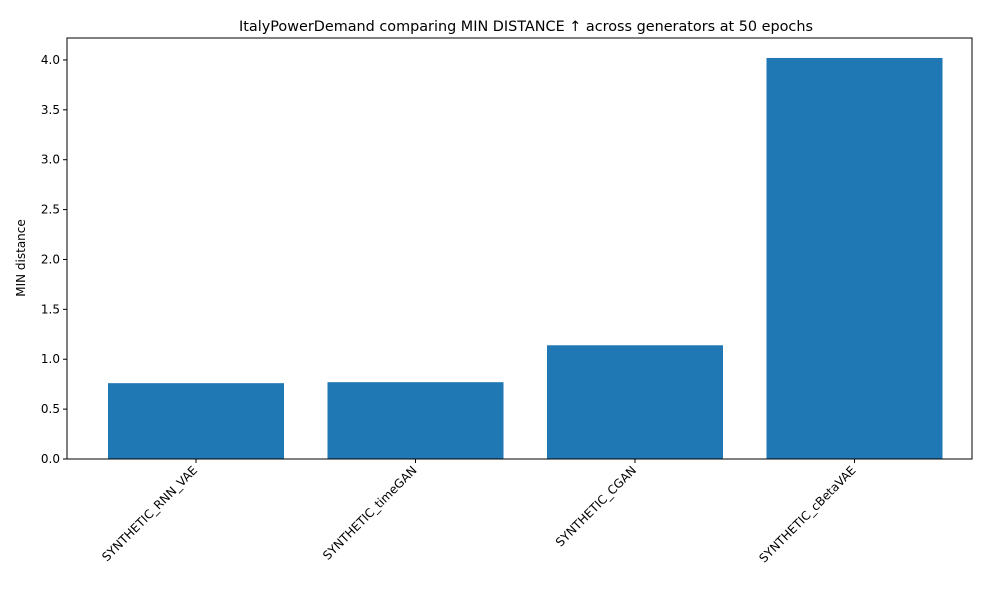 Image resolution: width=1000 pixels, height=600 pixels. I want to click on y-tick-label: 4.0, so click(50, 60).